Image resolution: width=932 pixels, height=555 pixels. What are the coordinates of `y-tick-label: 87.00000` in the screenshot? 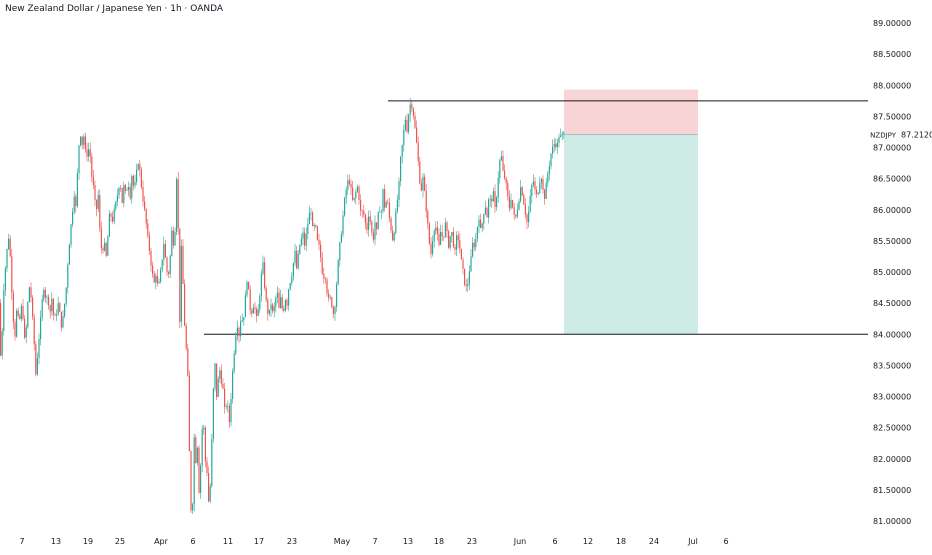 It's located at (892, 148).